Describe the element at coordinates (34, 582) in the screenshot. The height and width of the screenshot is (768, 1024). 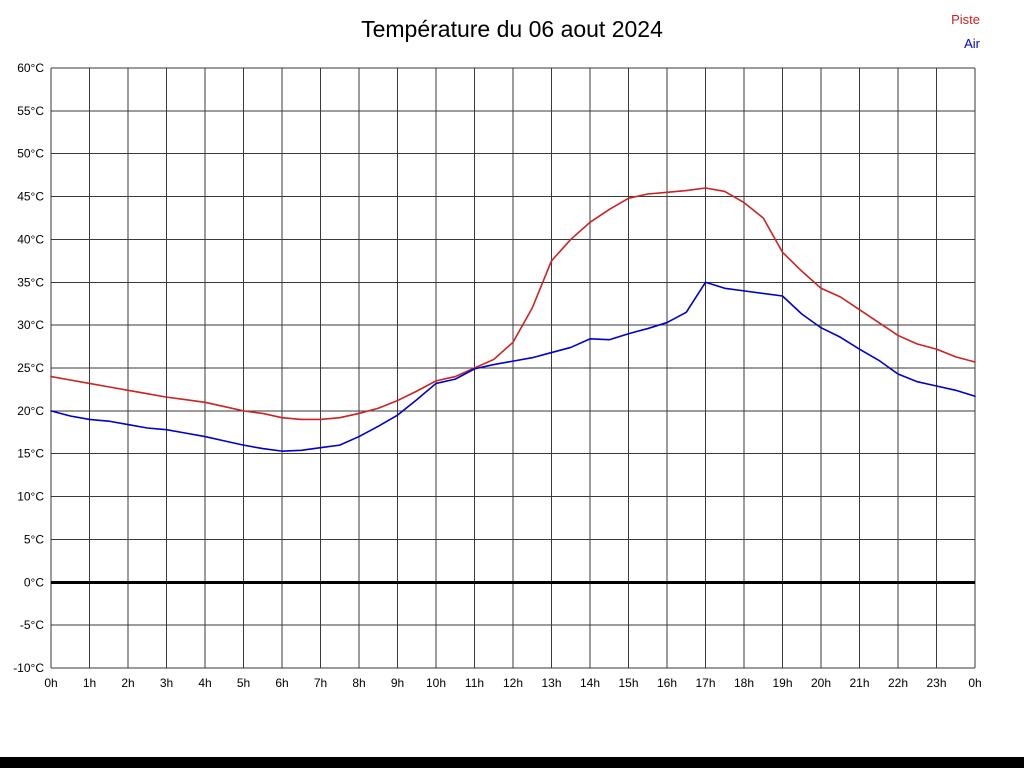
I see `svg-text: 0°C` at that location.